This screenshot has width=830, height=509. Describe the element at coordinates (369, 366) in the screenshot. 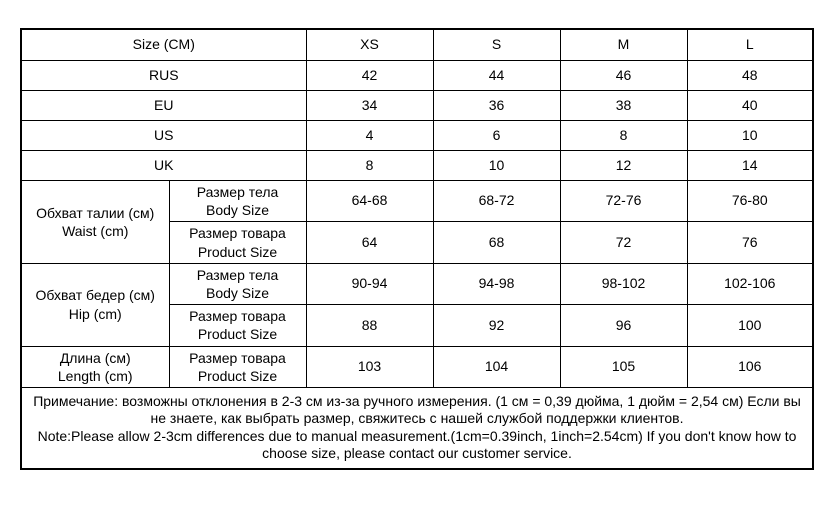

I see `value-cell: 103` at that location.